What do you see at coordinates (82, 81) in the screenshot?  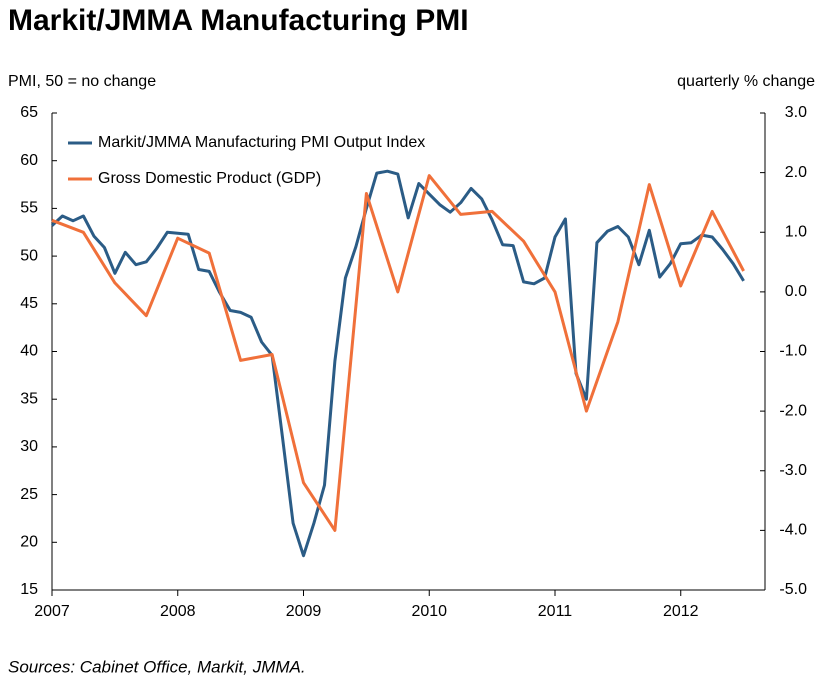 I see `y-axis-label: PMI, 50 = no change` at bounding box center [82, 81].